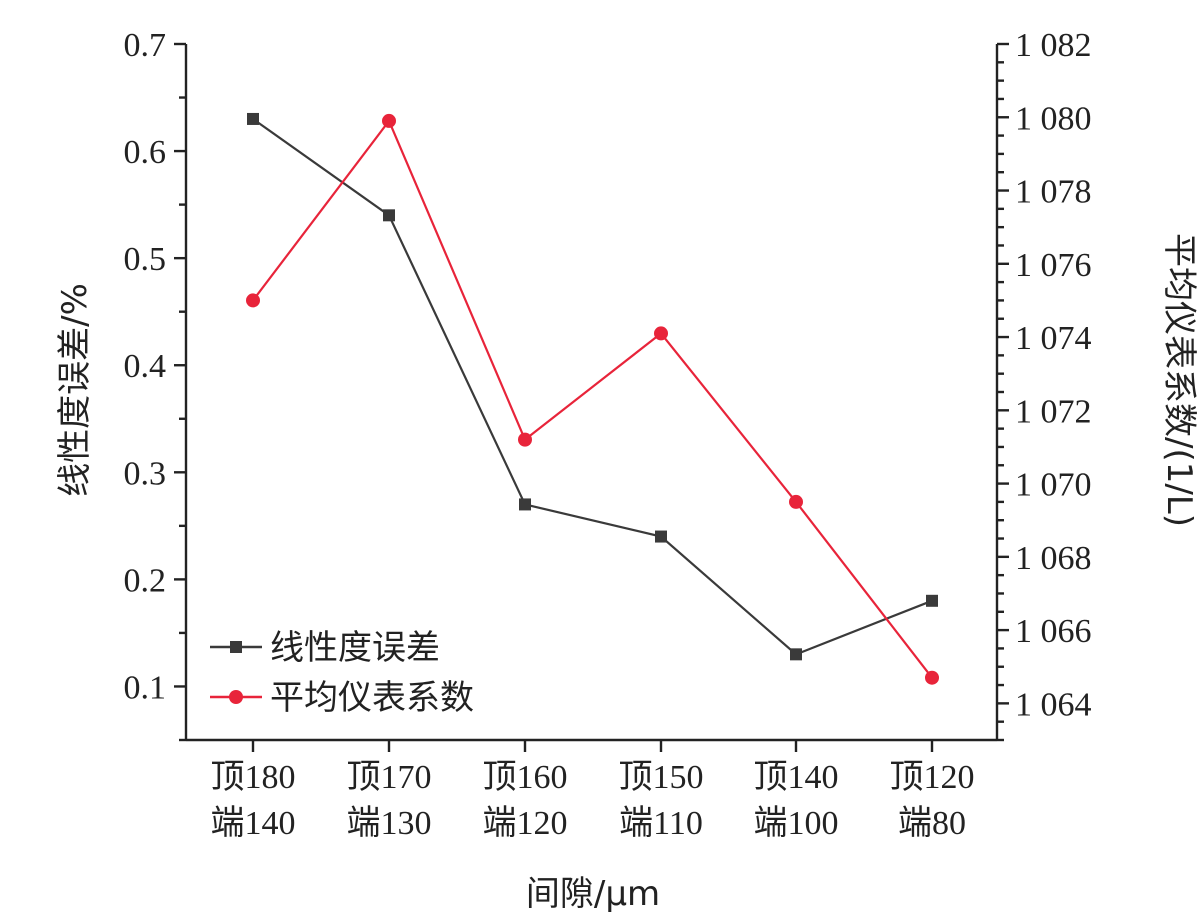  I want to click on x-axis-title: 间隙/μm, so click(593, 894).